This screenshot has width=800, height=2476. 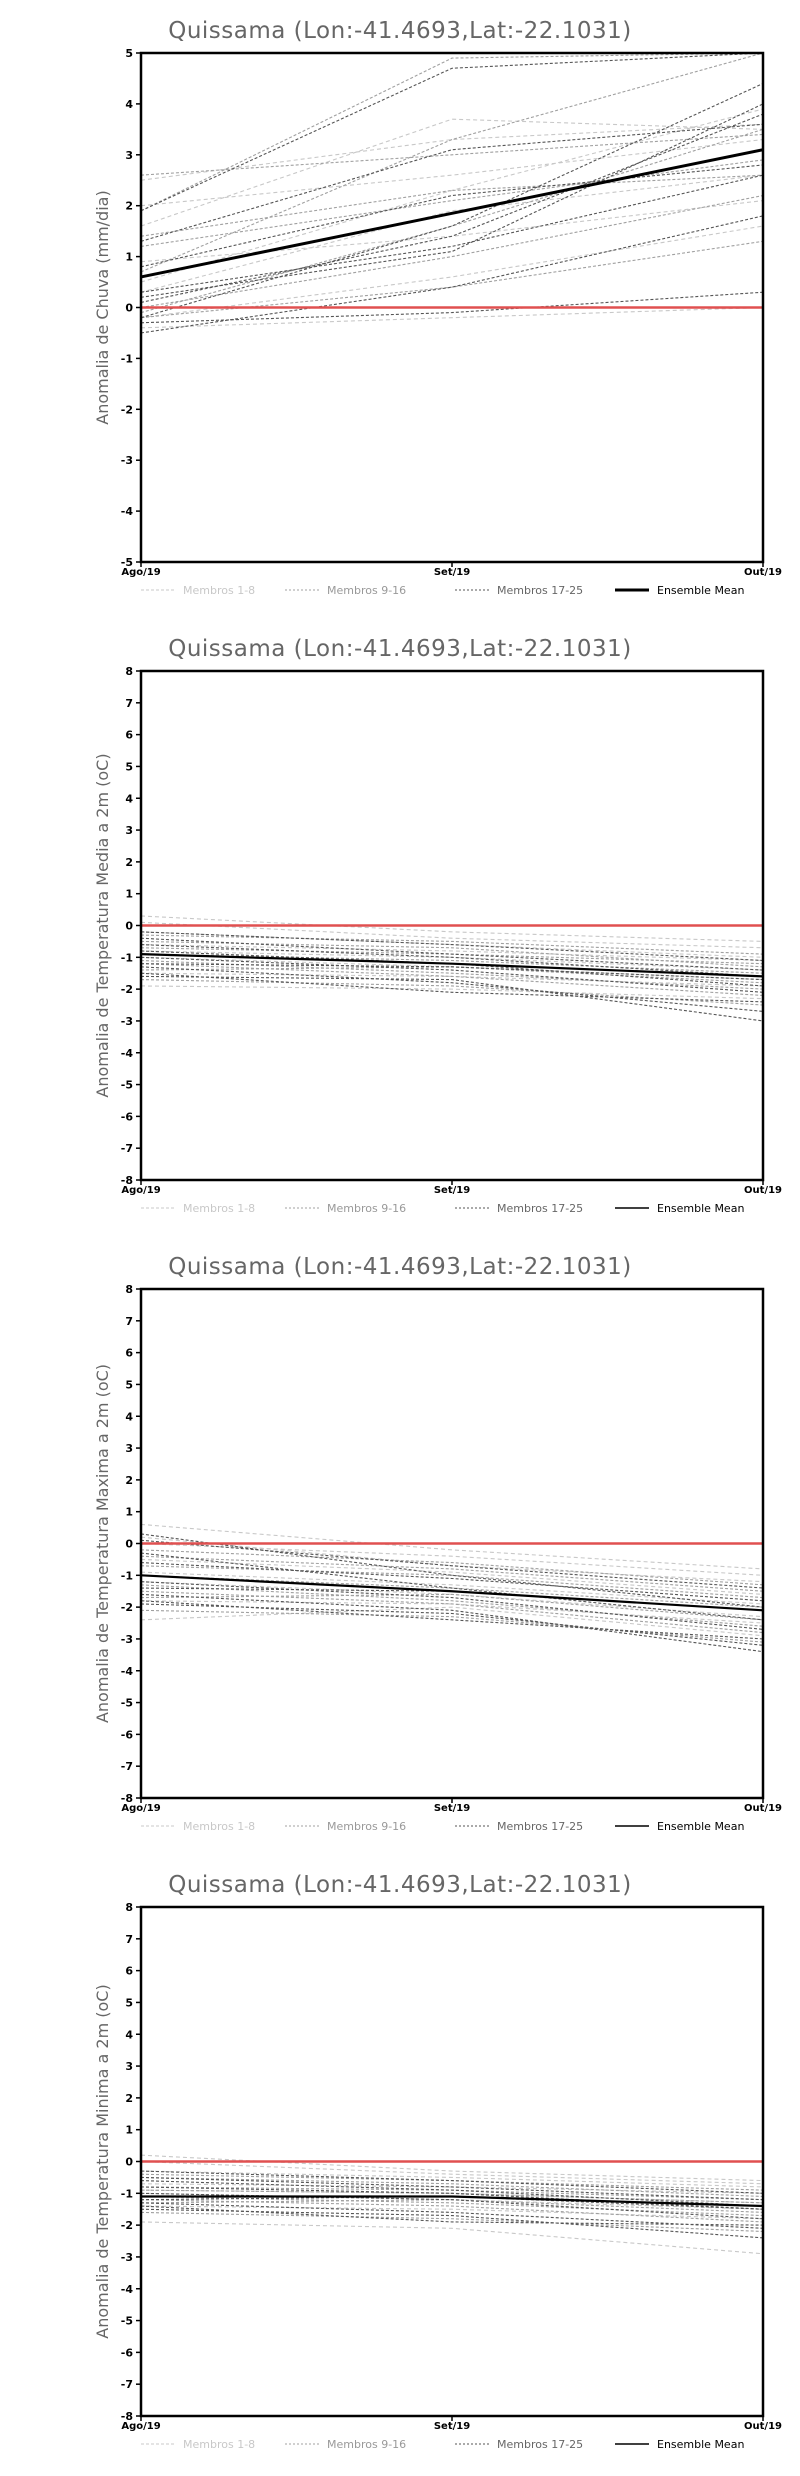 I want to click on y-tick-label: -1, so click(x=127, y=1575).